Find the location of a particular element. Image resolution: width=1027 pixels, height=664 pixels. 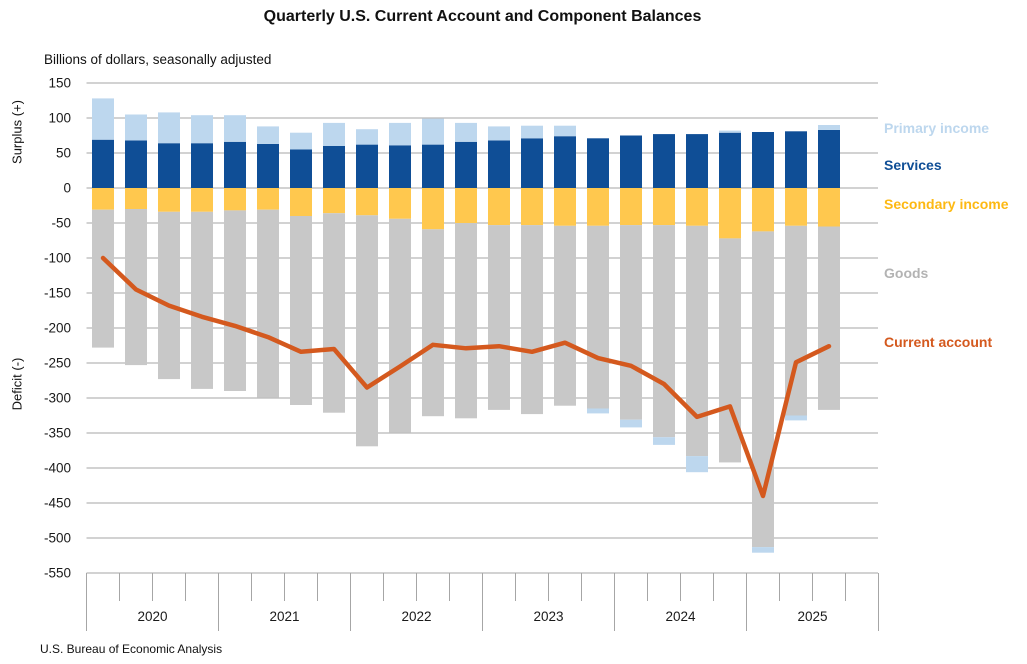

legend-item-secondary-income: Secondary income is located at coordinates (946, 204).